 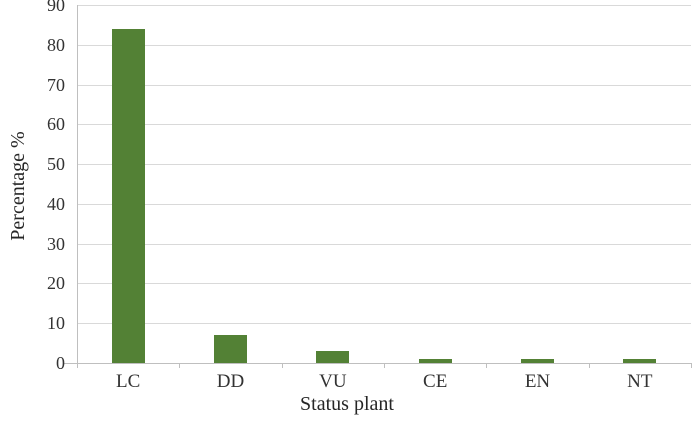 What do you see at coordinates (347, 404) in the screenshot?
I see `x-axis-title: Status plant` at bounding box center [347, 404].